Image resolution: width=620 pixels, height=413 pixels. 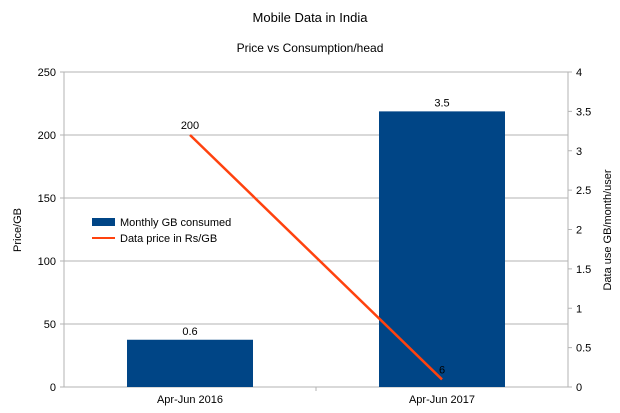 What do you see at coordinates (310, 48) in the screenshot?
I see `chart-subtitle: Price vs Consumption/head` at bounding box center [310, 48].